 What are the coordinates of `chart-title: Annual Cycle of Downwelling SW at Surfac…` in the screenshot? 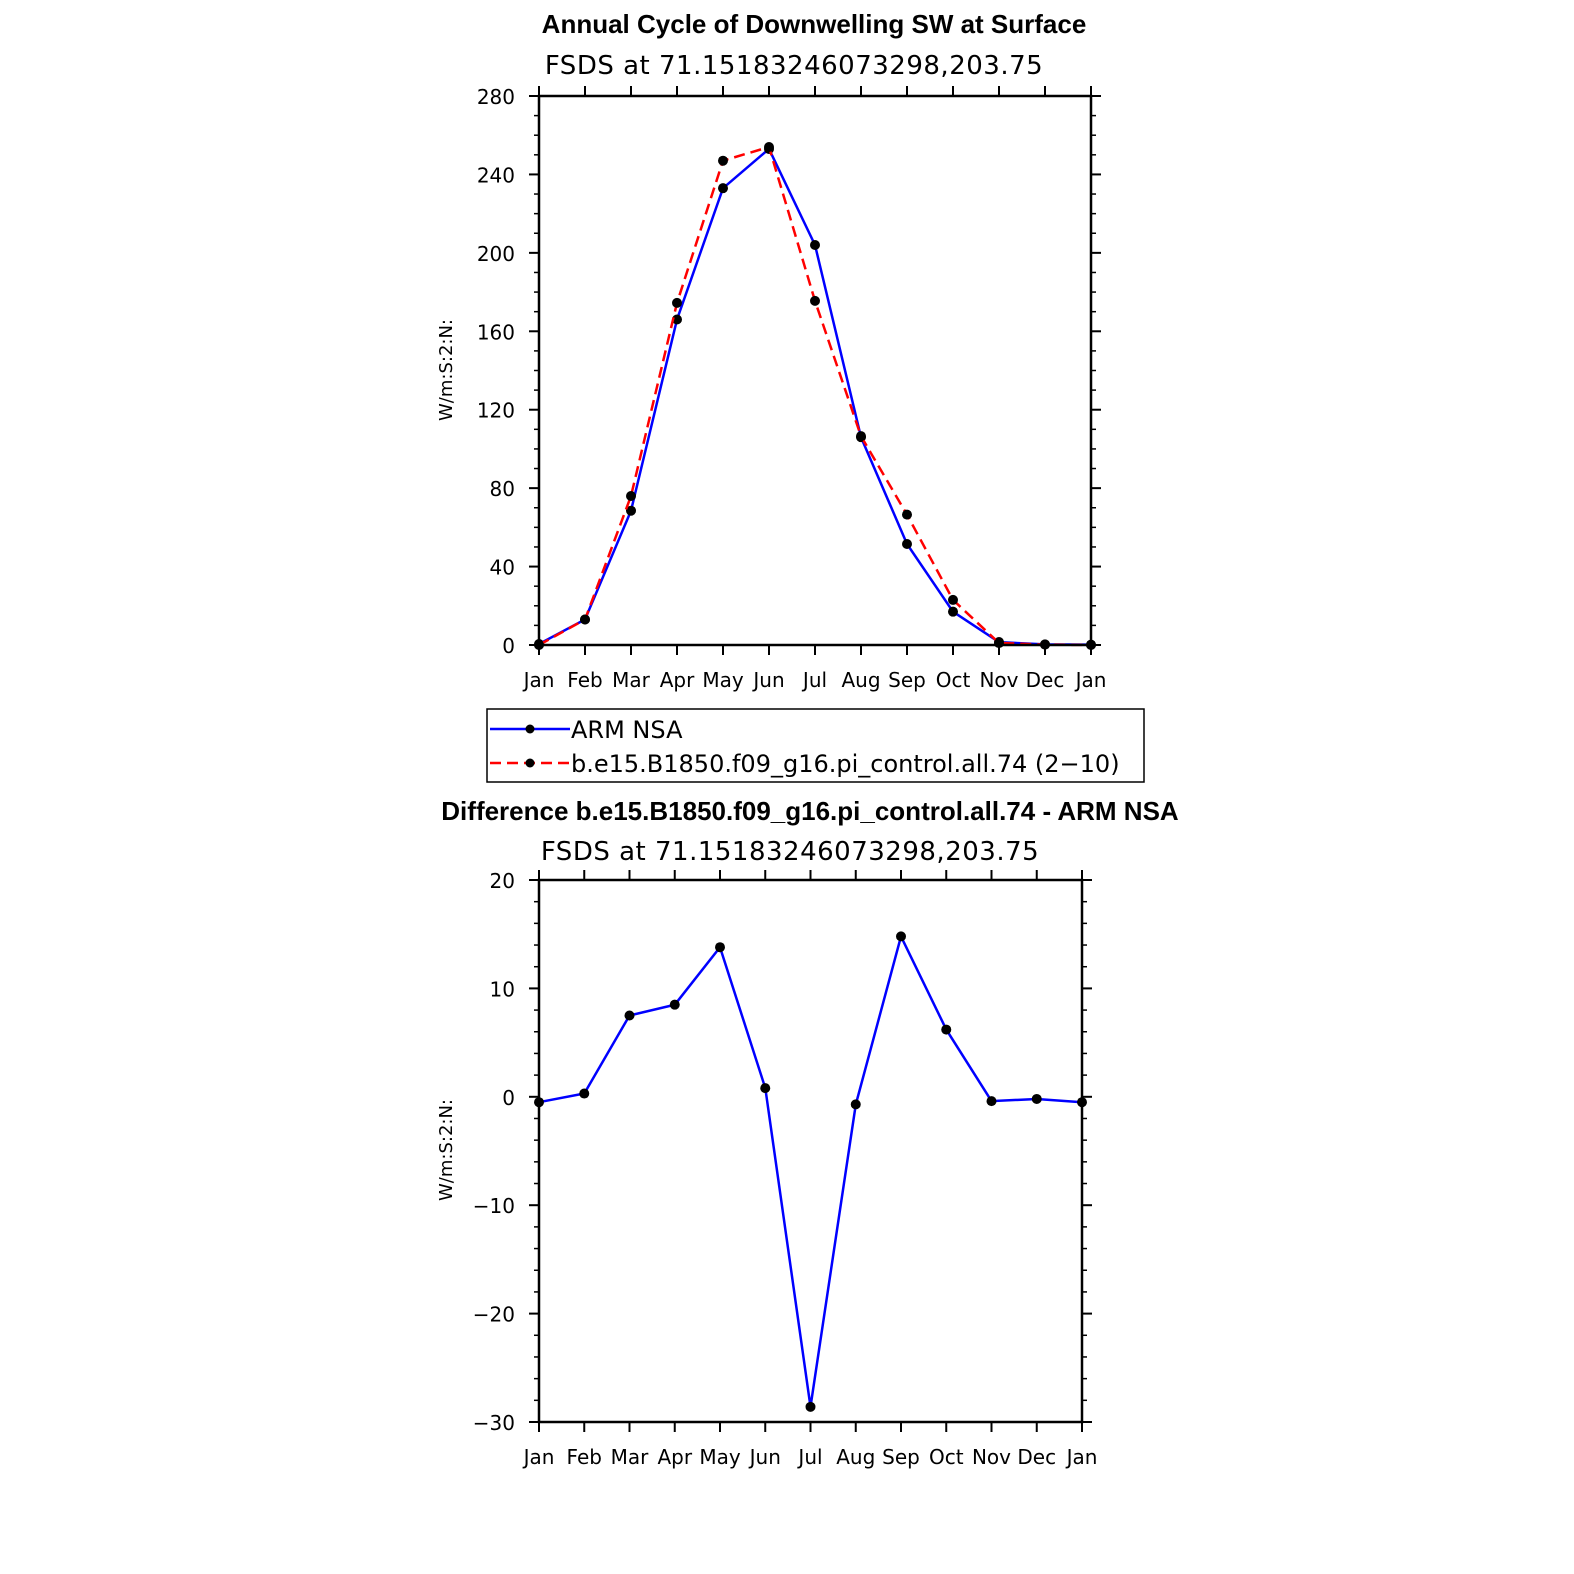 It's located at (814, 24).